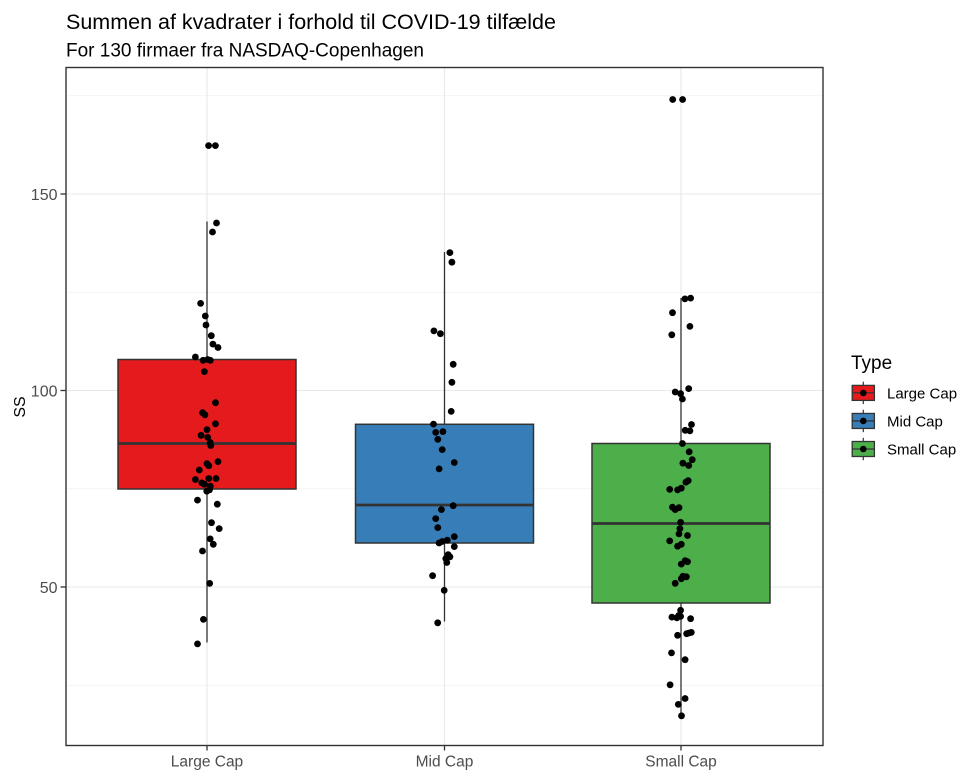 Image resolution: width=960 pixels, height=777 pixels. What do you see at coordinates (20, 406) in the screenshot?
I see `svg-text: SS` at bounding box center [20, 406].